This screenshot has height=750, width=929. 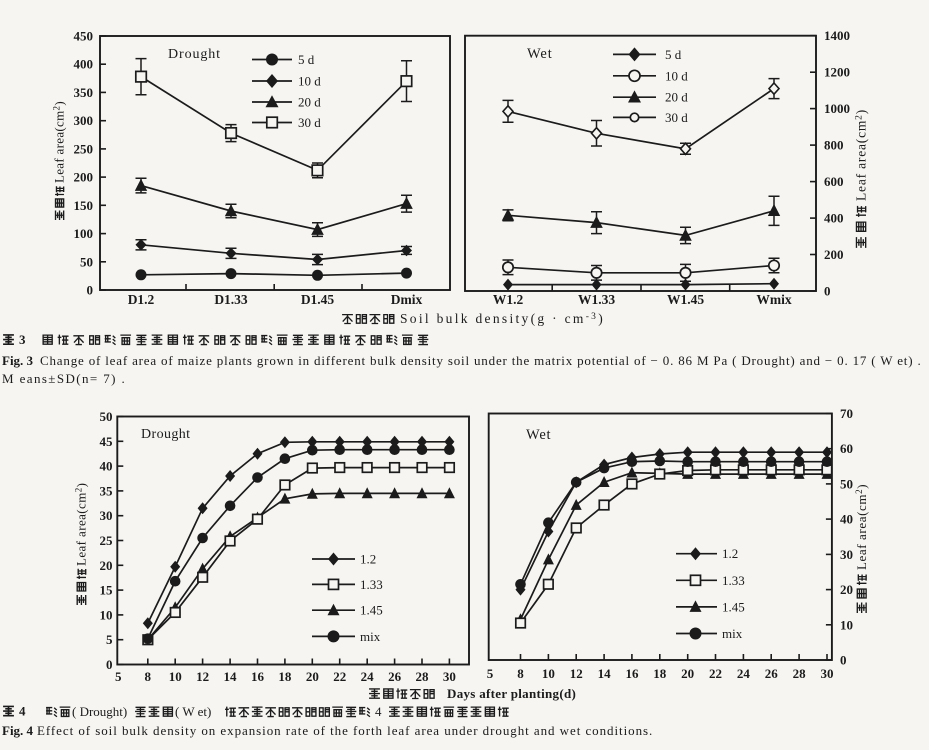 What do you see at coordinates (22, 339) in the screenshot?
I see `svg-text: 3` at bounding box center [22, 339].